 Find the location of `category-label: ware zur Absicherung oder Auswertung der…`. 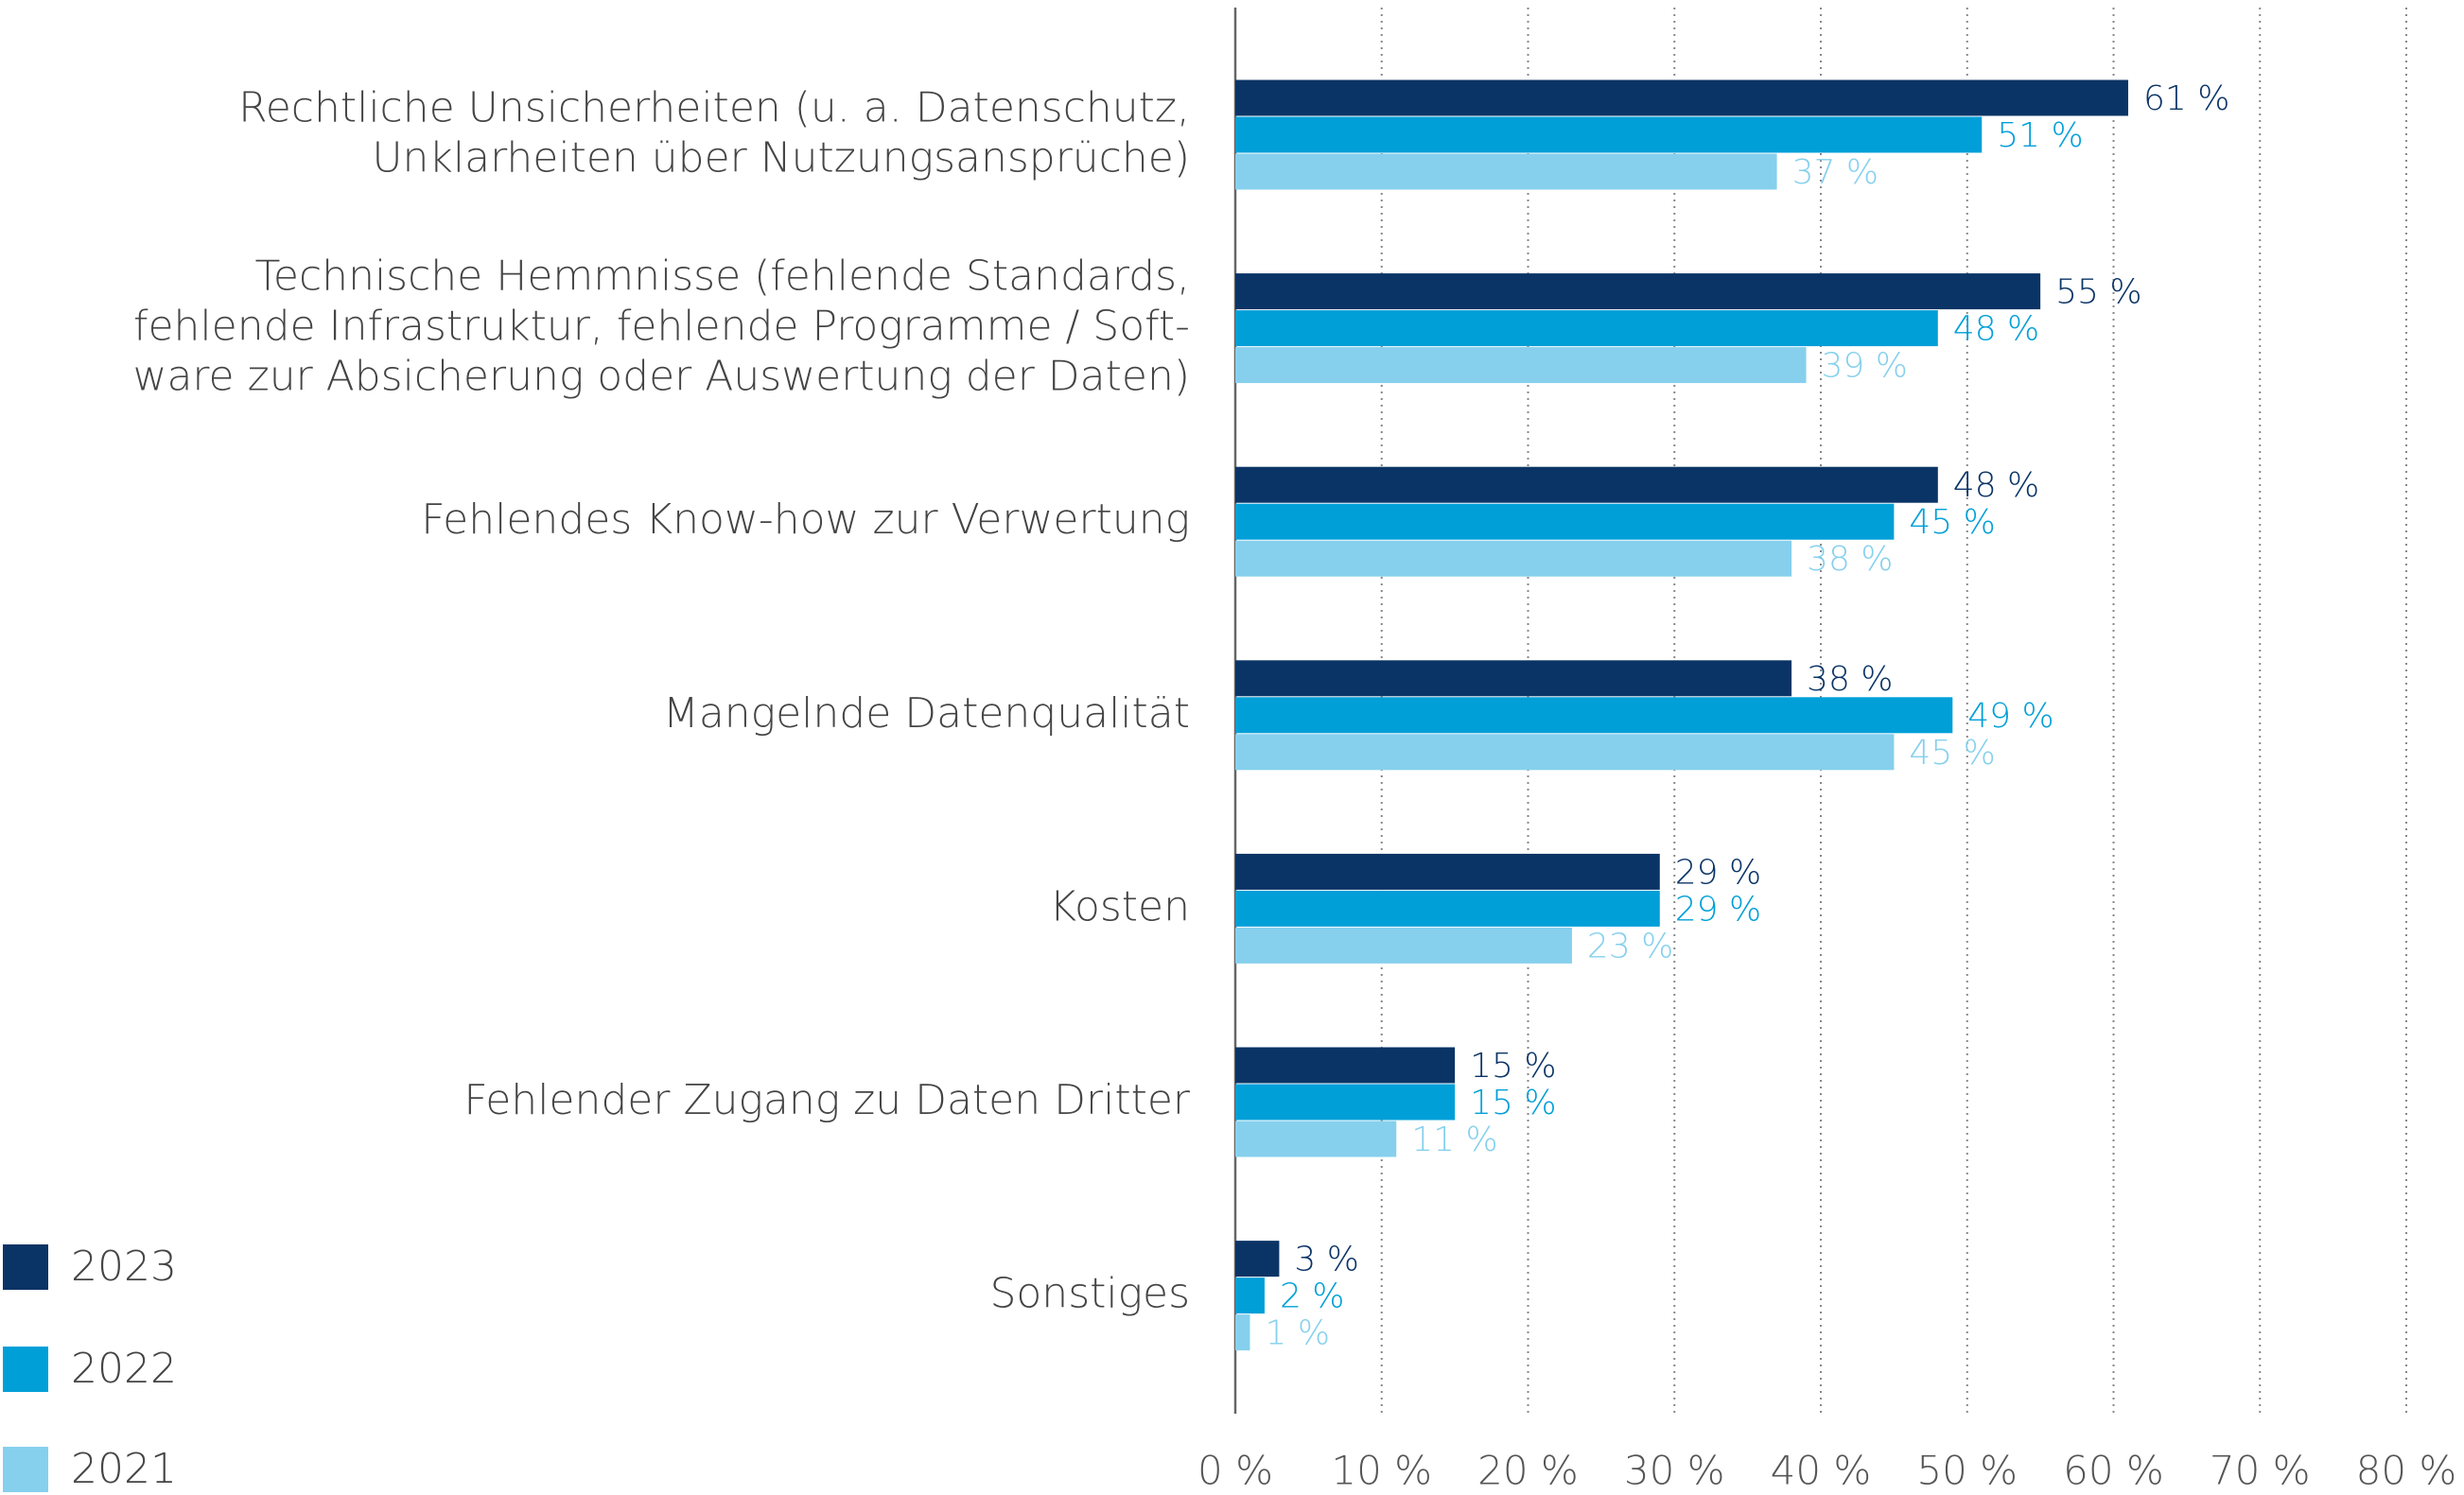

category-label: ware zur Absicherung oder Auswertung der… is located at coordinates (661, 377).